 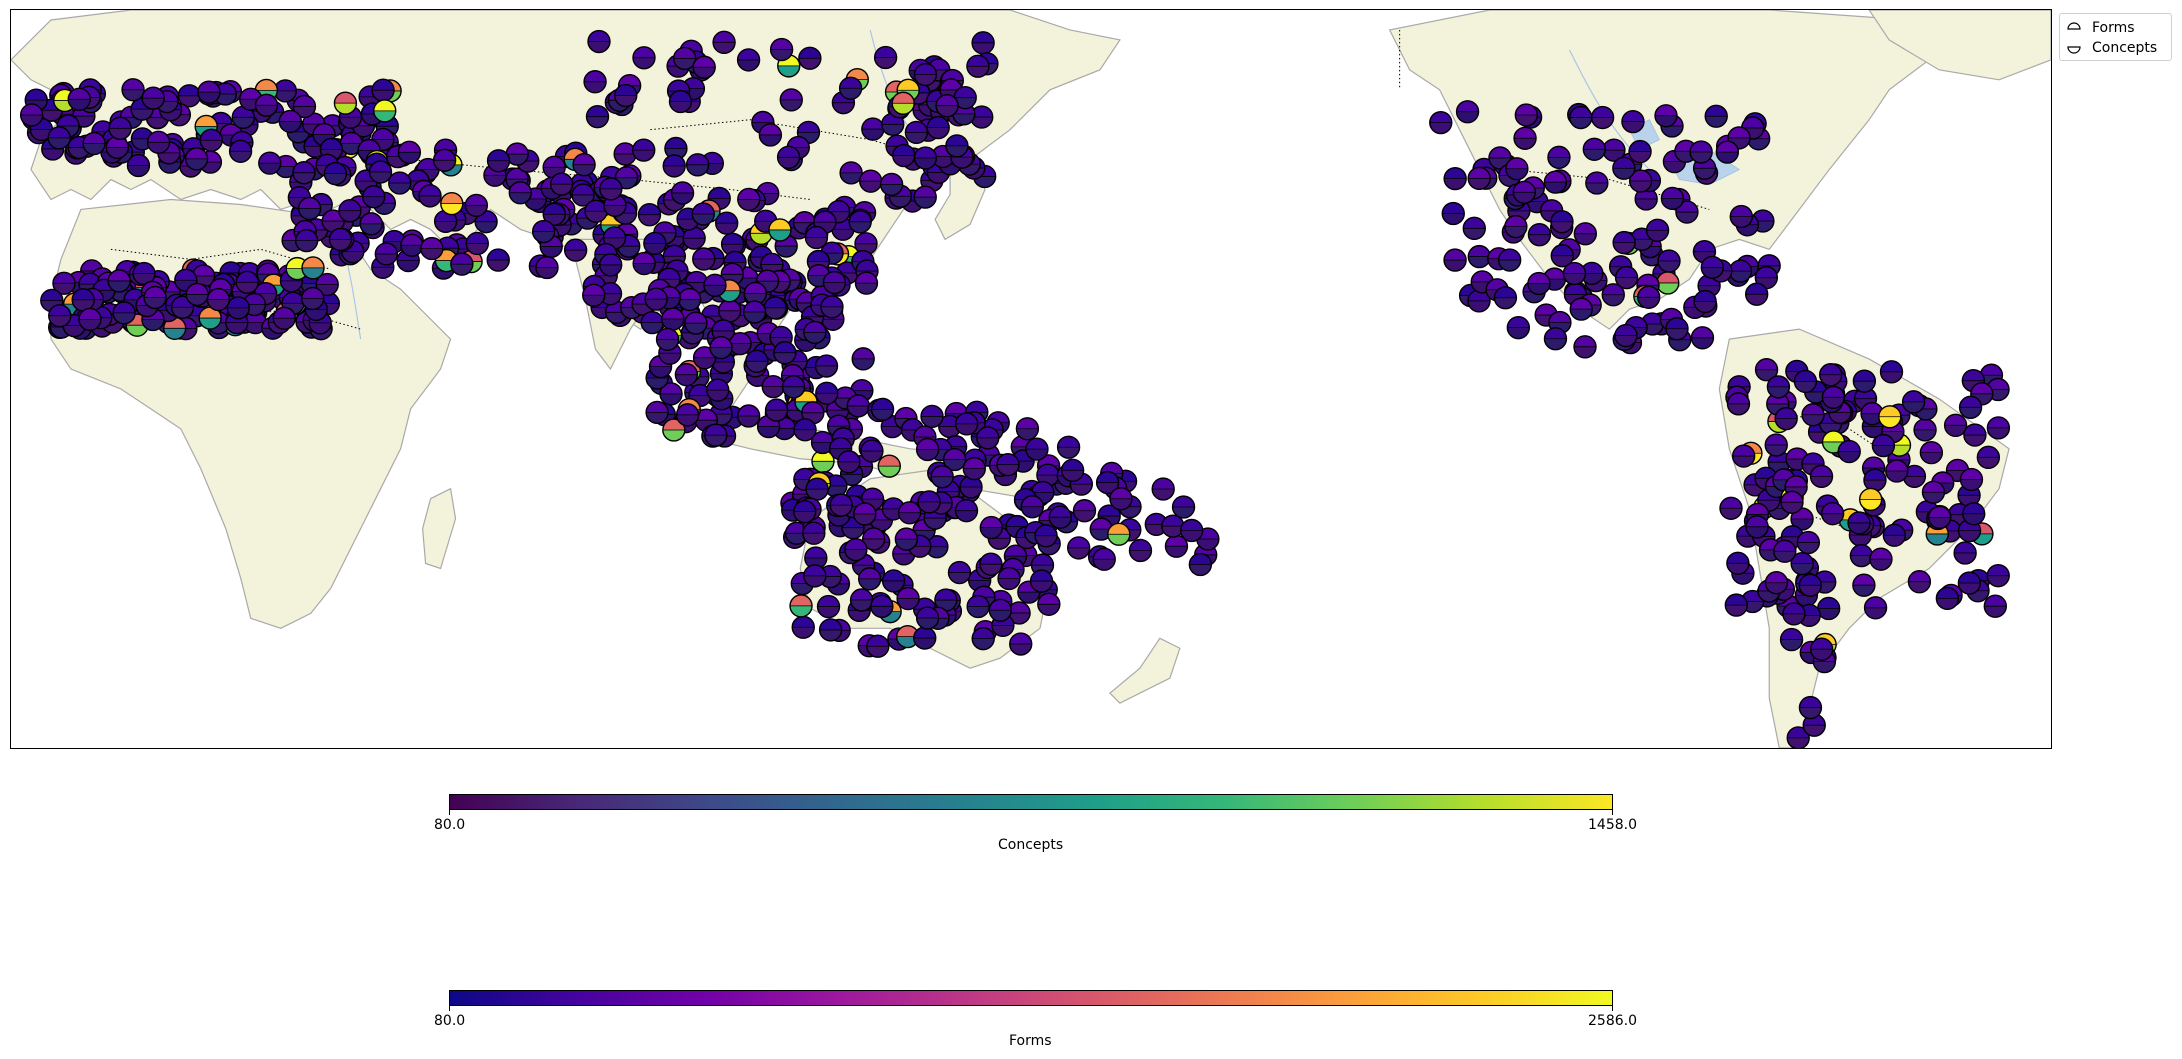 I want to click on new-zealand, so click(x=1145, y=670).